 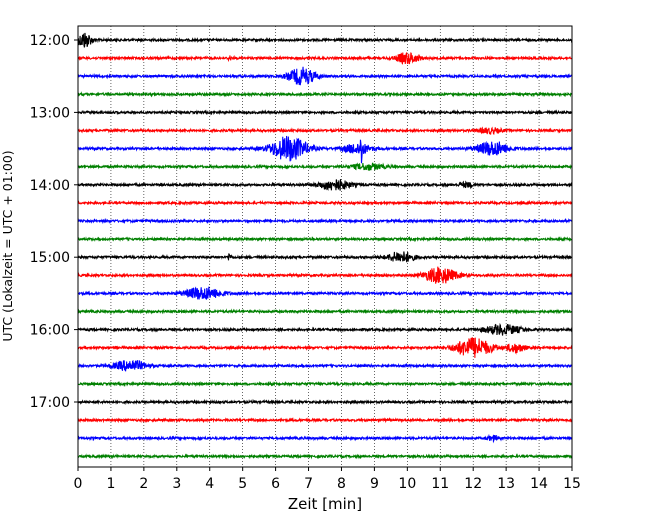 What do you see at coordinates (506, 484) in the screenshot?
I see `x-tick-label: 13` at bounding box center [506, 484].